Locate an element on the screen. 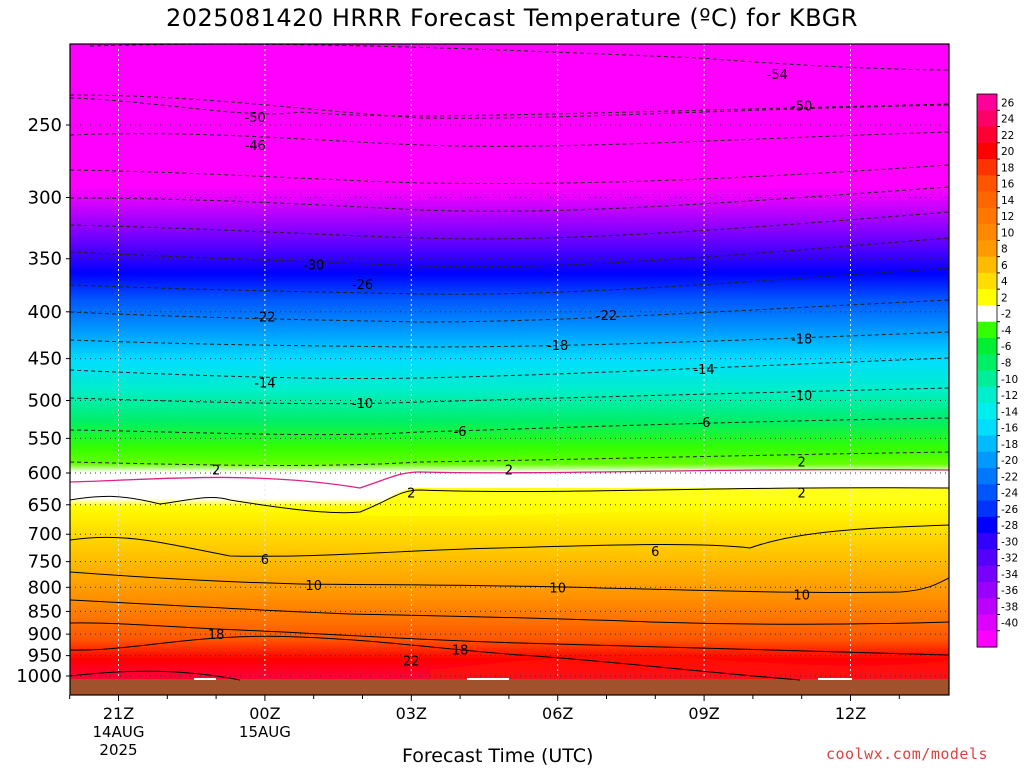 This screenshot has height=768, width=1024. y-tick-label: 950 is located at coordinates (45, 656).